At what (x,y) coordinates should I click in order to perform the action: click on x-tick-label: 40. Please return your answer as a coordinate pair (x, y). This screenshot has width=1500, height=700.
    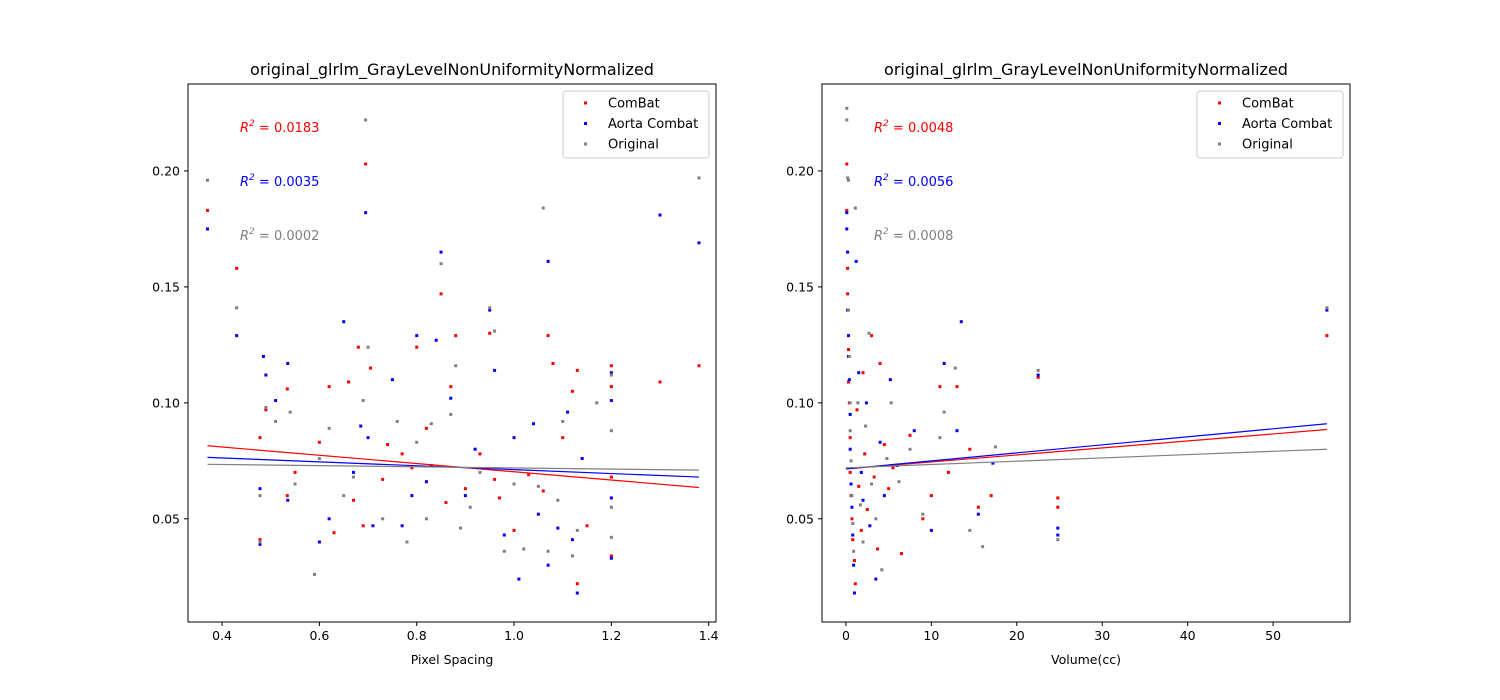
    Looking at the image, I should click on (1188, 635).